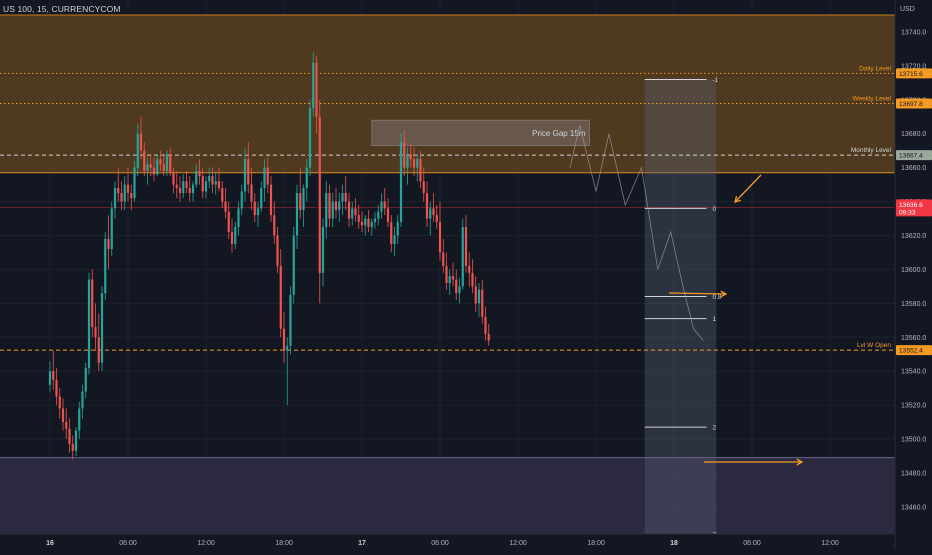 Image resolution: width=932 pixels, height=555 pixels. I want to click on price-tick-label: 13620.0, so click(913, 236).